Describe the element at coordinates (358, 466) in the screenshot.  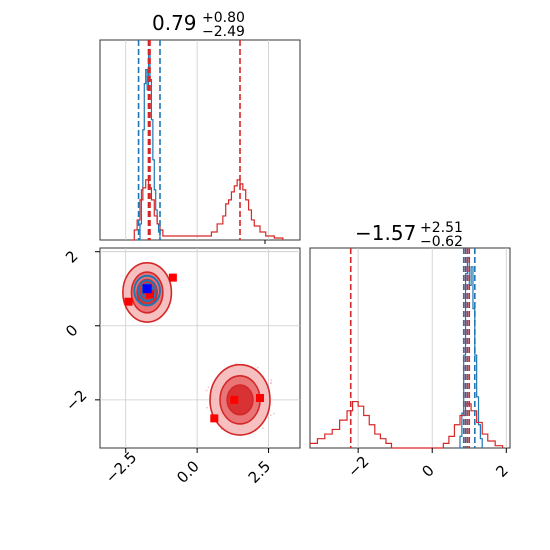
I see `x-tick-label: −2` at that location.